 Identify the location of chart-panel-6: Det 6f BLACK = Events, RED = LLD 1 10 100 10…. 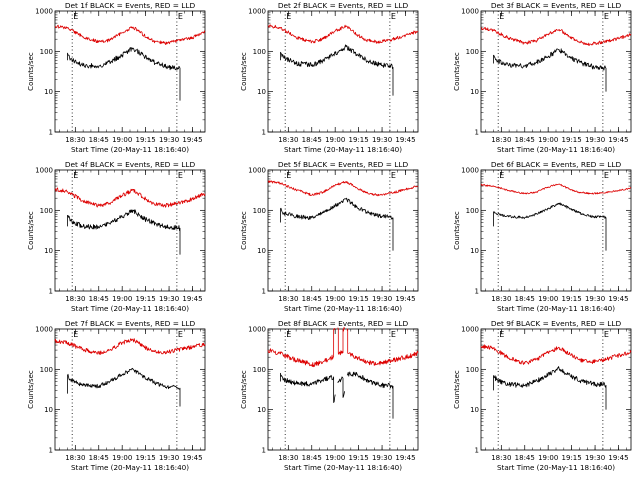
(542, 236).